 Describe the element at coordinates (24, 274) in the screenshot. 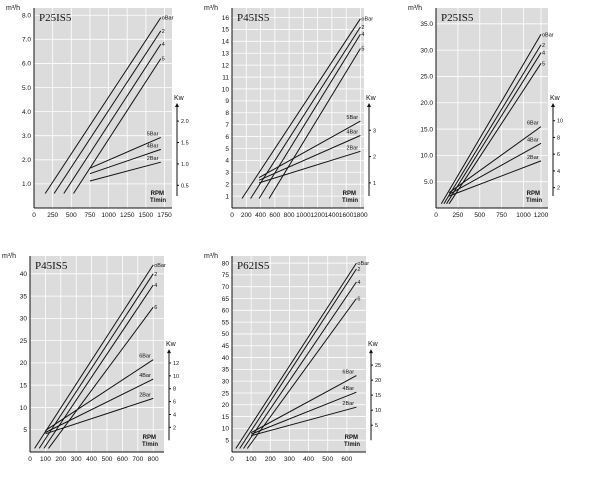

I see `y-tick-label: 40` at that location.